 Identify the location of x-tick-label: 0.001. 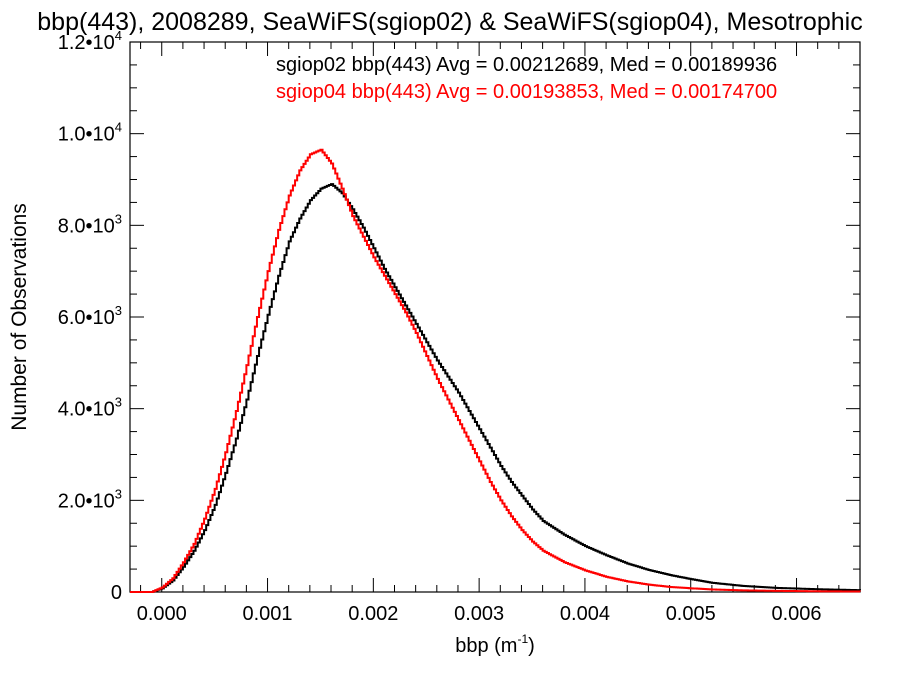
(268, 614).